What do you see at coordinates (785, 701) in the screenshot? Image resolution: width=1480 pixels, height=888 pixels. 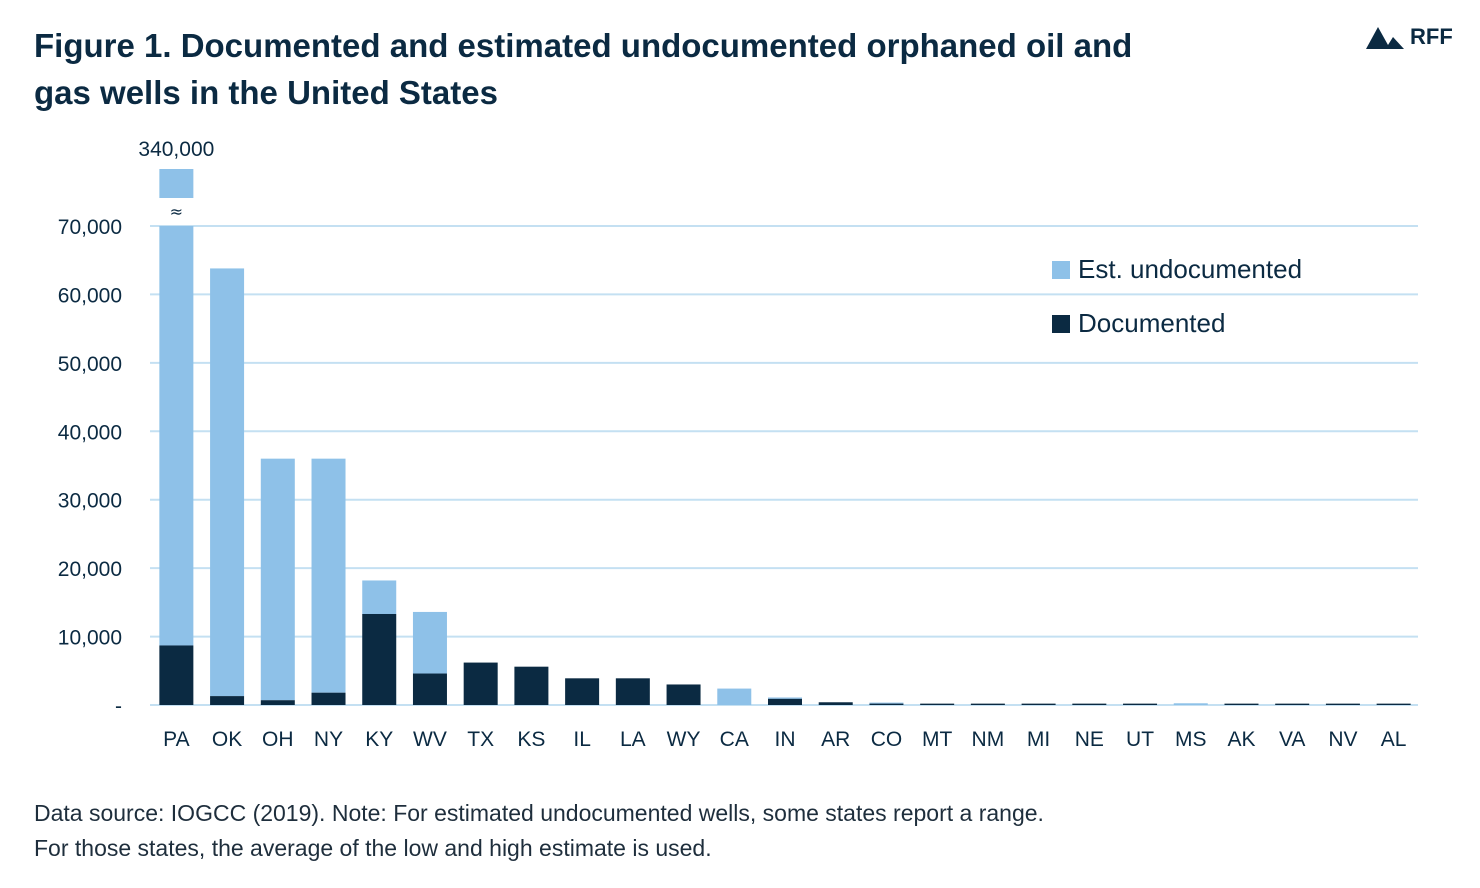 I see `bar-documented-in` at bounding box center [785, 701].